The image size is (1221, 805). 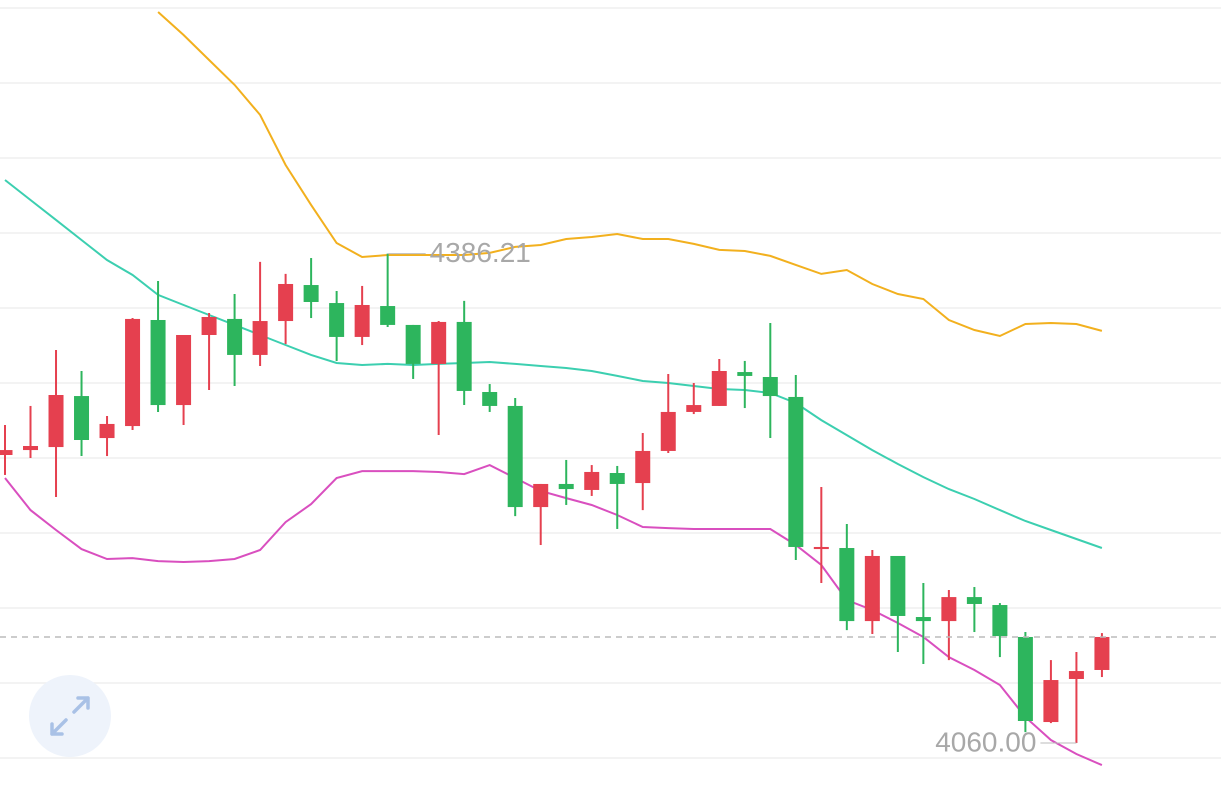 I want to click on expand-button-bg, so click(x=70, y=716).